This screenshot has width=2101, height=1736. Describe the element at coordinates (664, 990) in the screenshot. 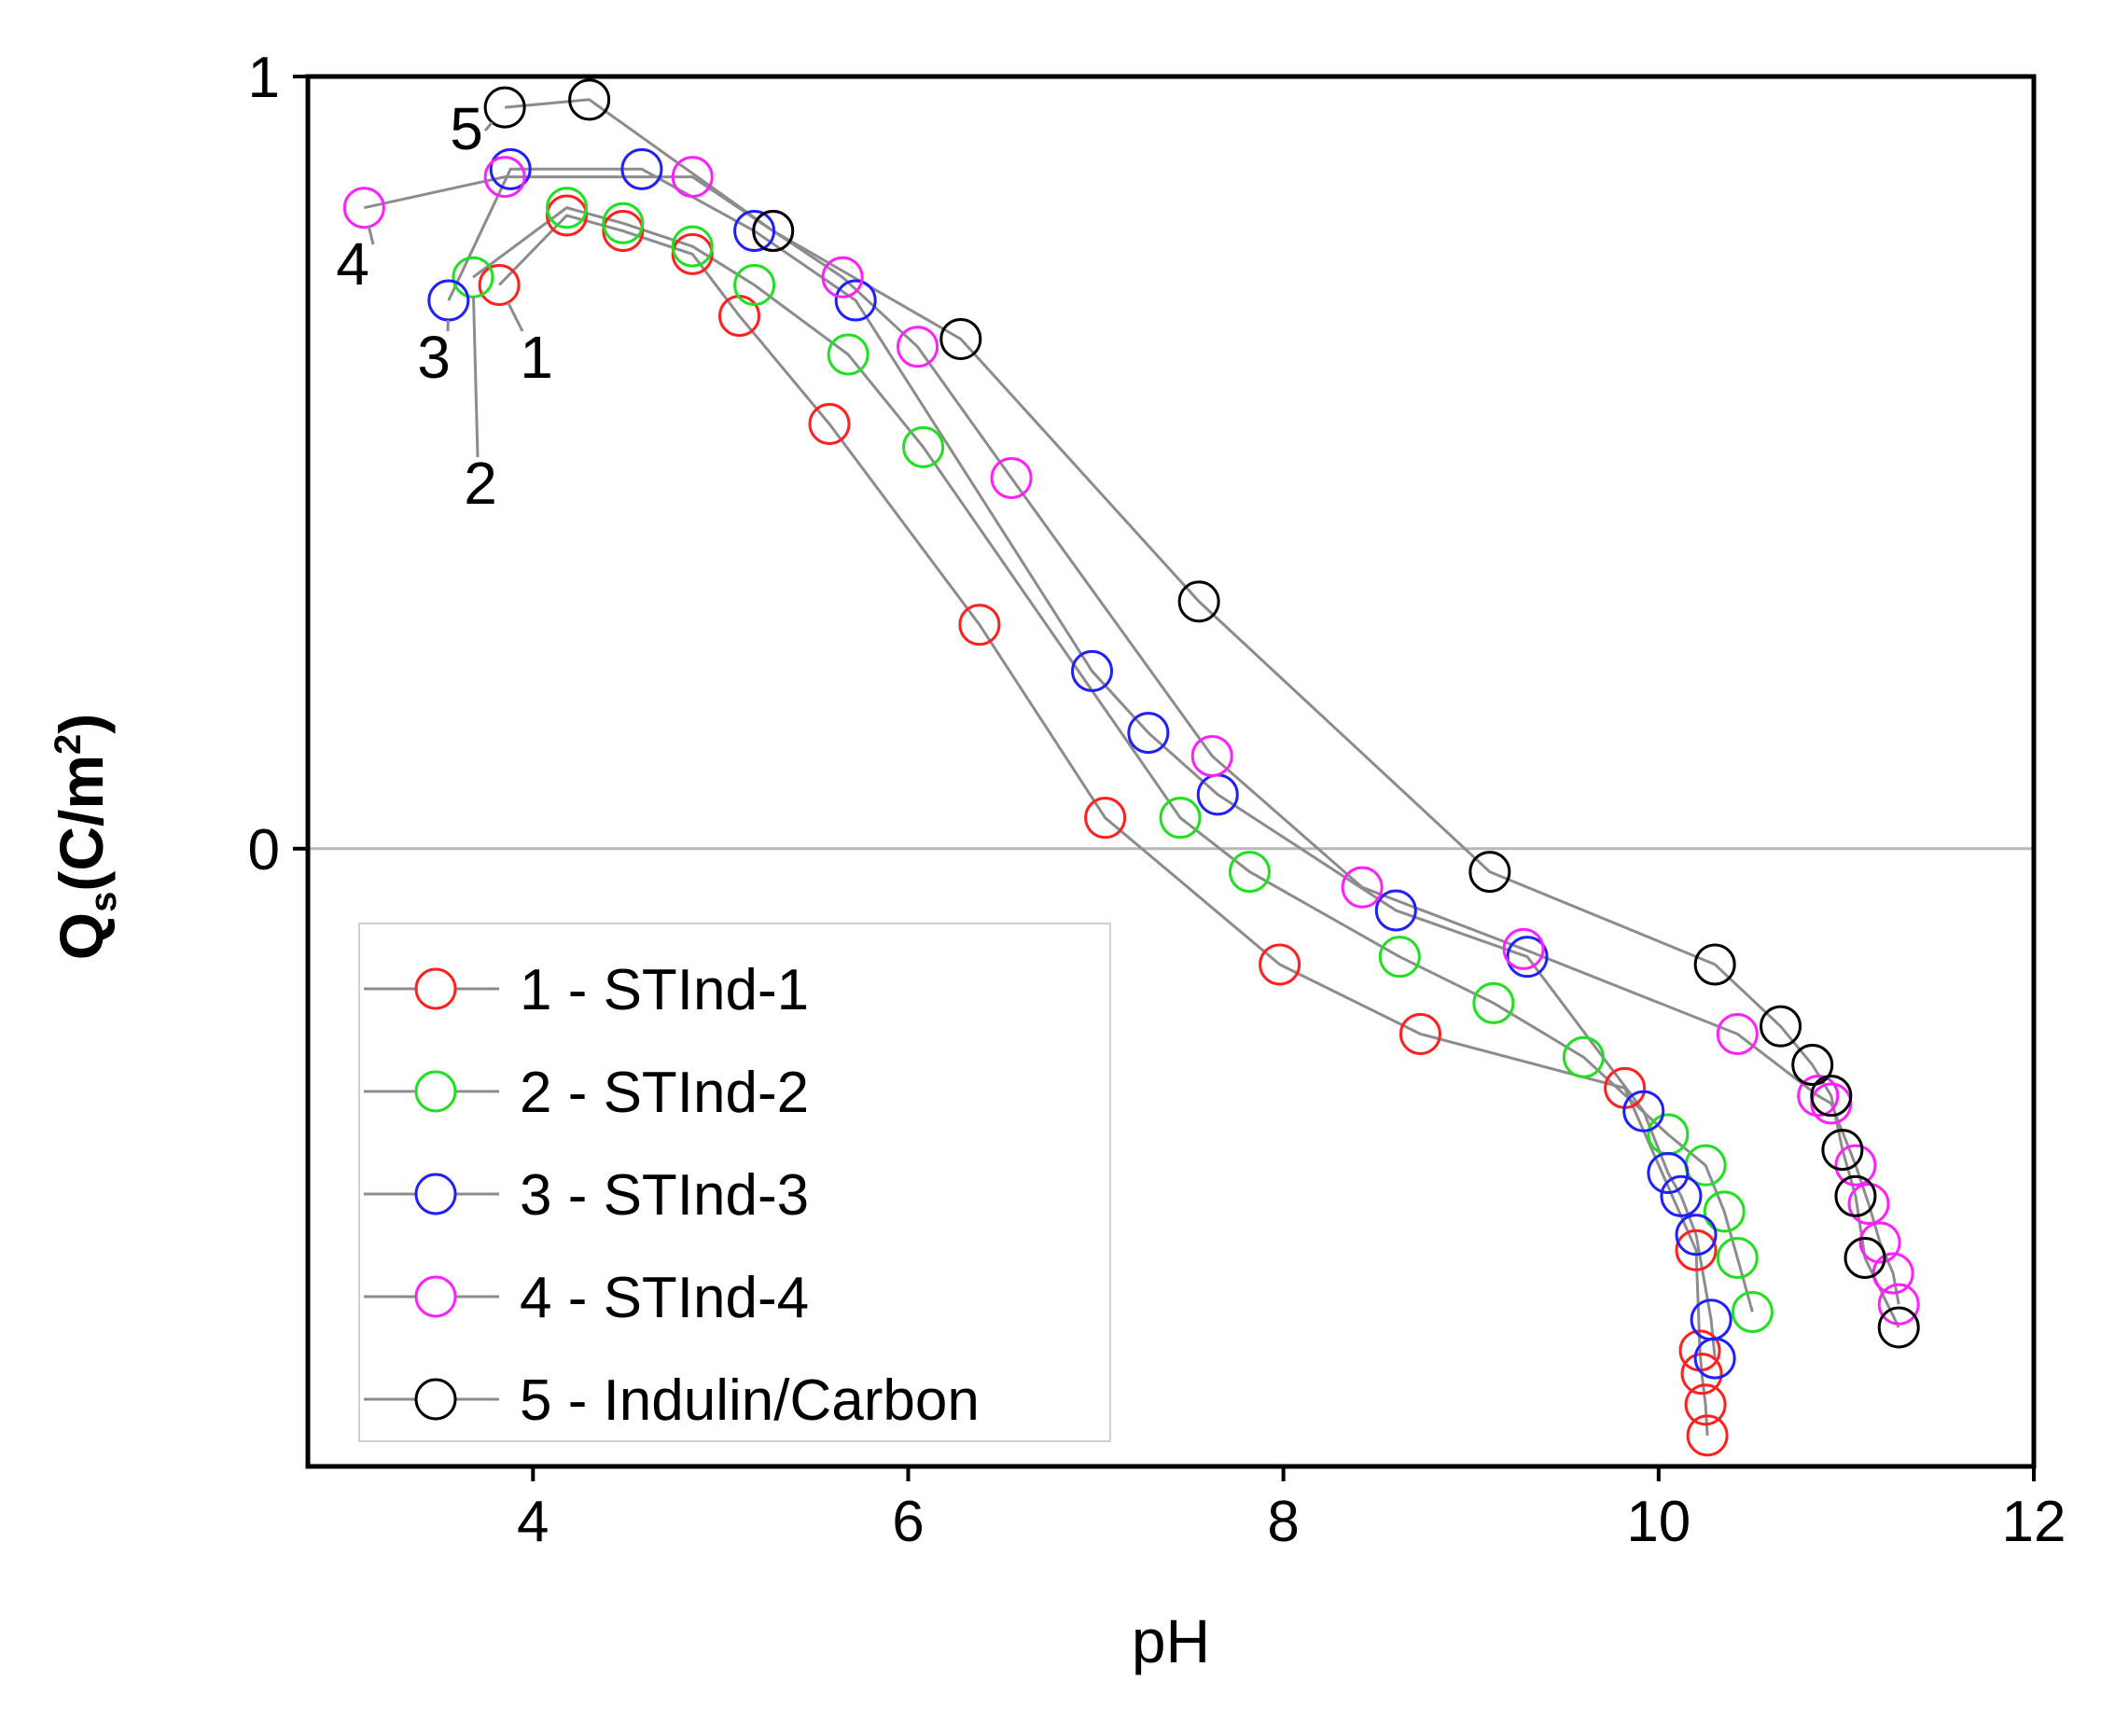

I see `legend-label-1: 1 - STInd-1` at that location.